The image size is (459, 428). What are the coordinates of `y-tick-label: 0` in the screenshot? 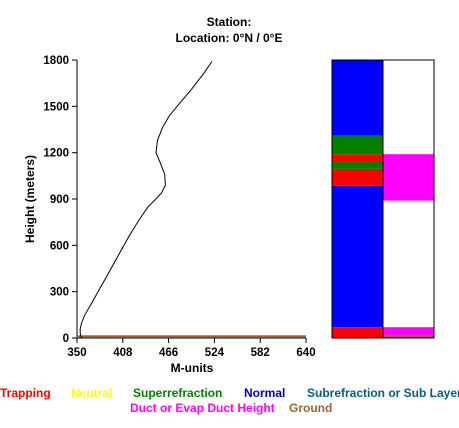 It's located at (66, 339).